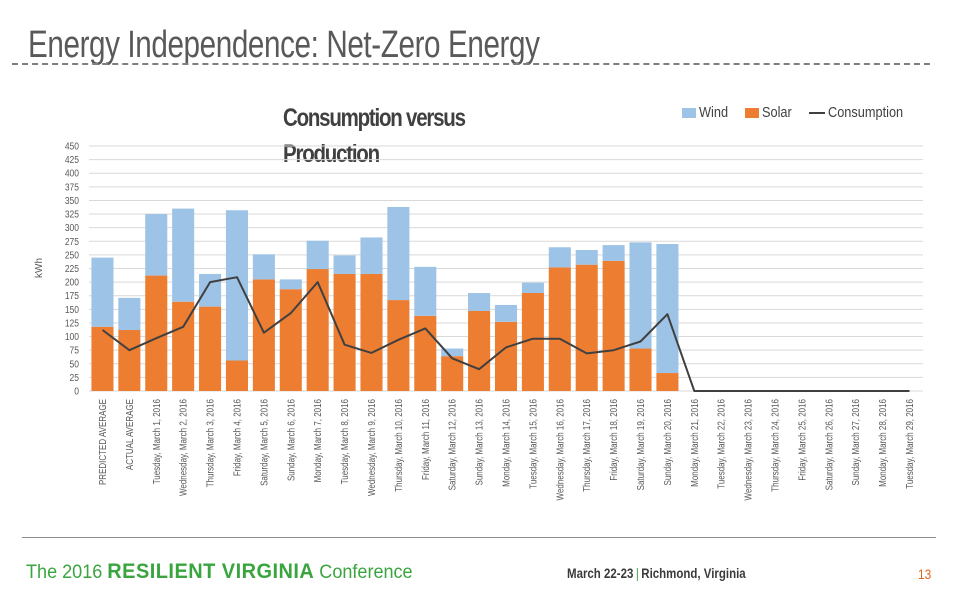  What do you see at coordinates (64, 572) in the screenshot?
I see `brand-prefix: The 2016` at bounding box center [64, 572].